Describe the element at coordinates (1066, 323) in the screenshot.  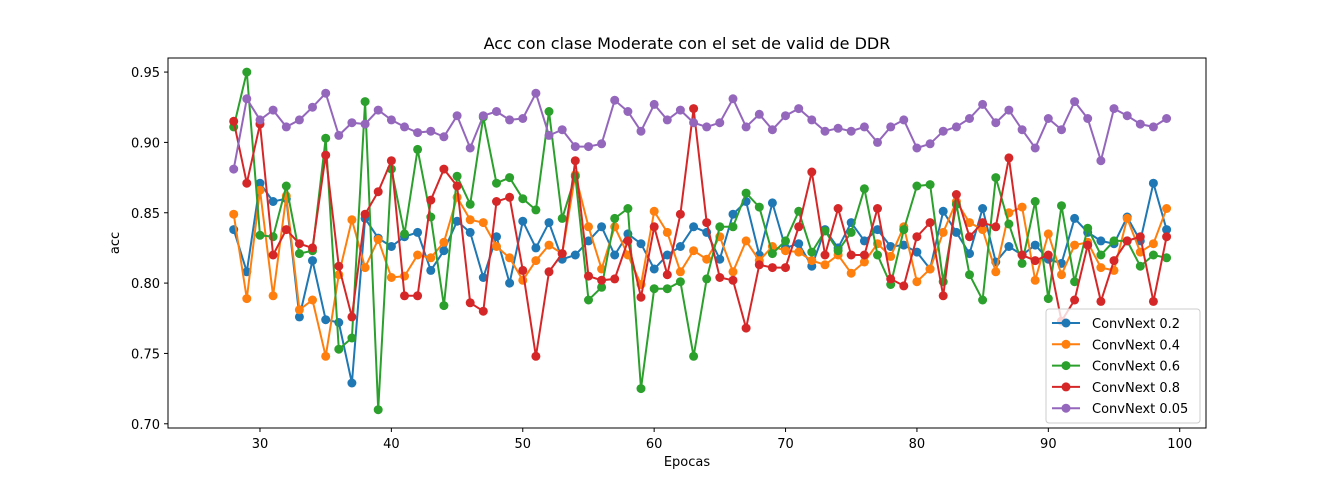
I see `legend-marker` at that location.